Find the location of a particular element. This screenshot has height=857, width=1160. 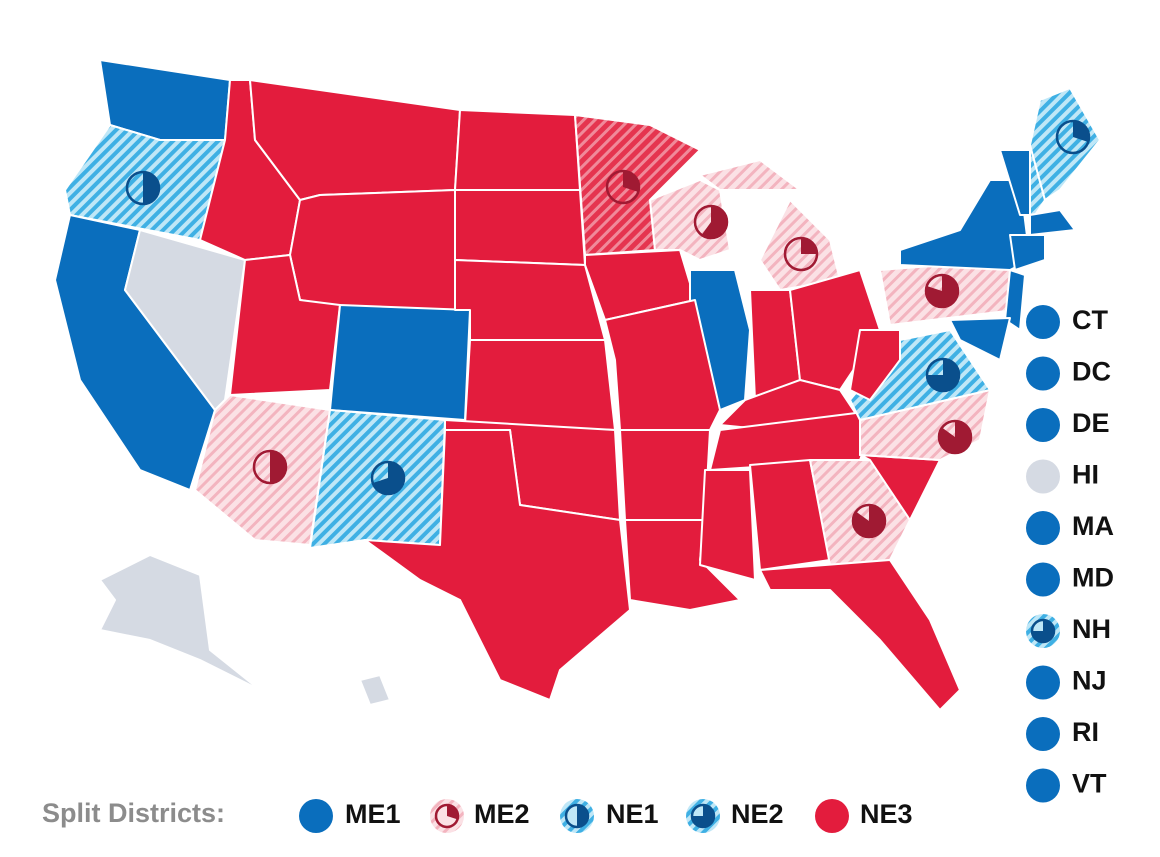

legend-label: NH is located at coordinates (1091, 629).